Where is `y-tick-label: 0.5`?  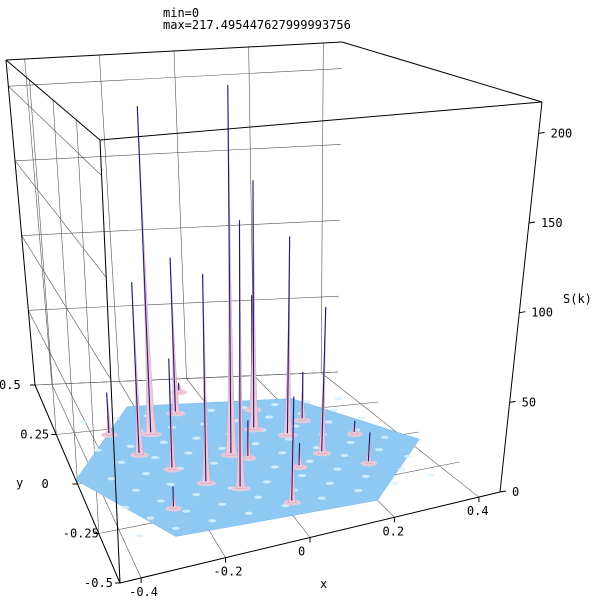
y-tick-label: 0.5 is located at coordinates (10, 385).